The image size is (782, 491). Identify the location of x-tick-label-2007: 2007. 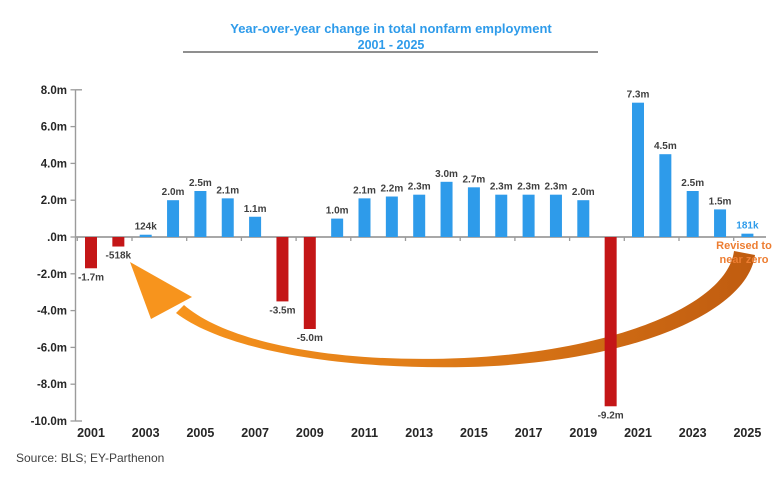
(255, 433).